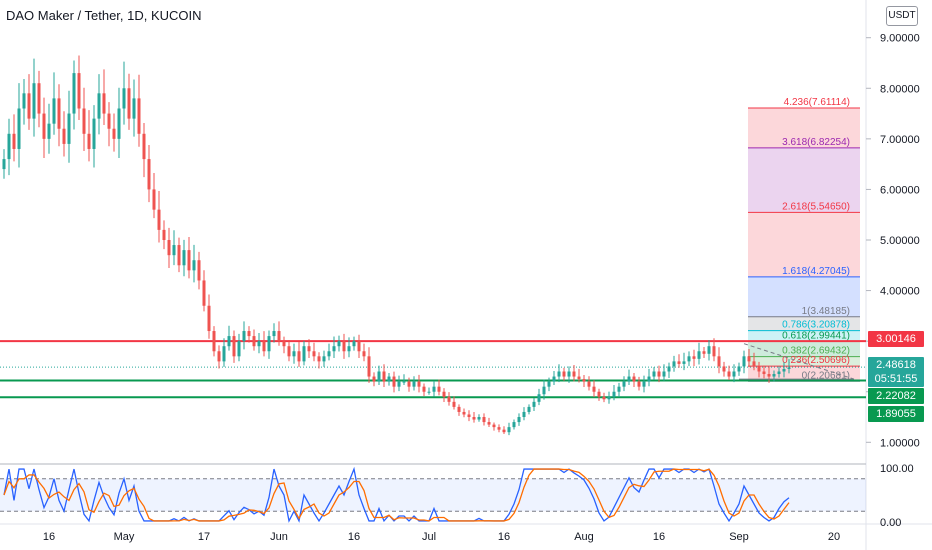 The width and height of the screenshot is (932, 550). What do you see at coordinates (396, 495) in the screenshot?
I see `stoch-d-line` at bounding box center [396, 495].